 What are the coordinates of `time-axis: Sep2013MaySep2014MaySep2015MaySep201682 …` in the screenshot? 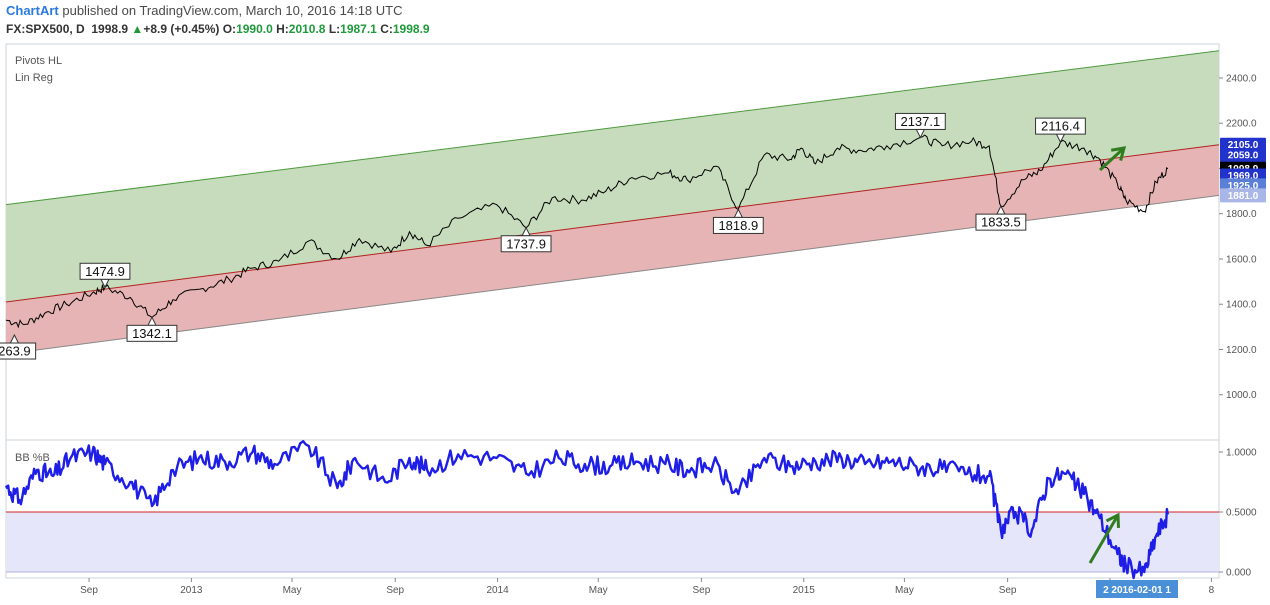 It's located at (647, 588).